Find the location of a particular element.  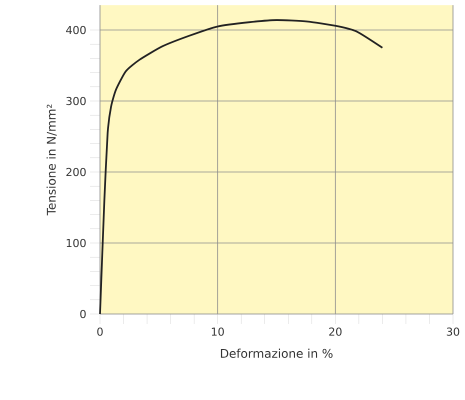

y-axis-title: Tensione in N/mm² is located at coordinates (51, 160).